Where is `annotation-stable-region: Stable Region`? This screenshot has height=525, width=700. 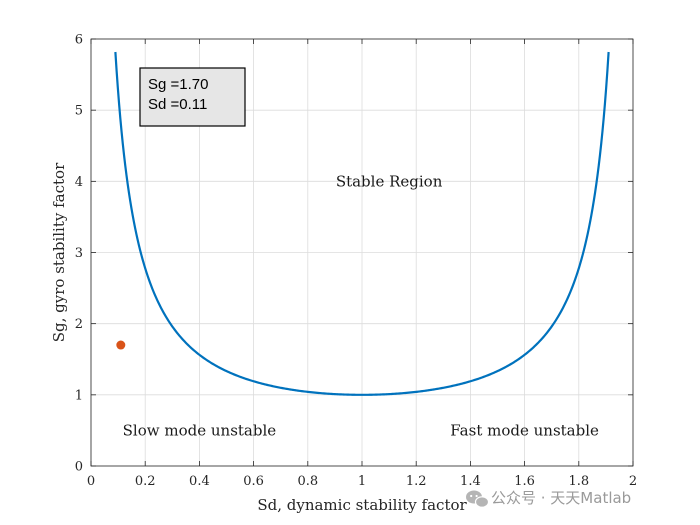
annotation-stable-region: Stable Region is located at coordinates (389, 181).